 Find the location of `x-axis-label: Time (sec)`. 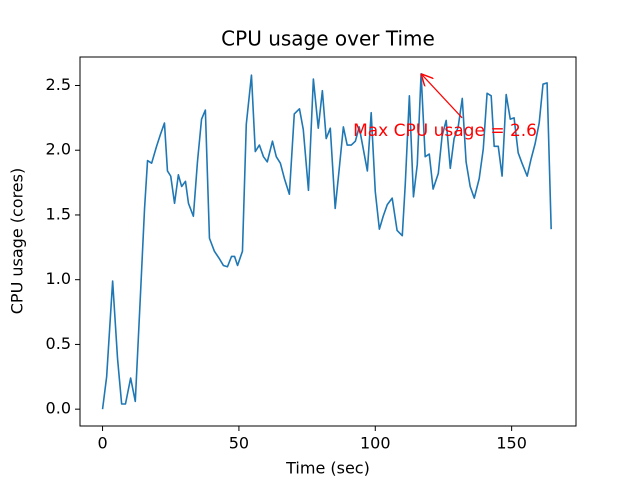

x-axis-label: Time (sec) is located at coordinates (327, 468).